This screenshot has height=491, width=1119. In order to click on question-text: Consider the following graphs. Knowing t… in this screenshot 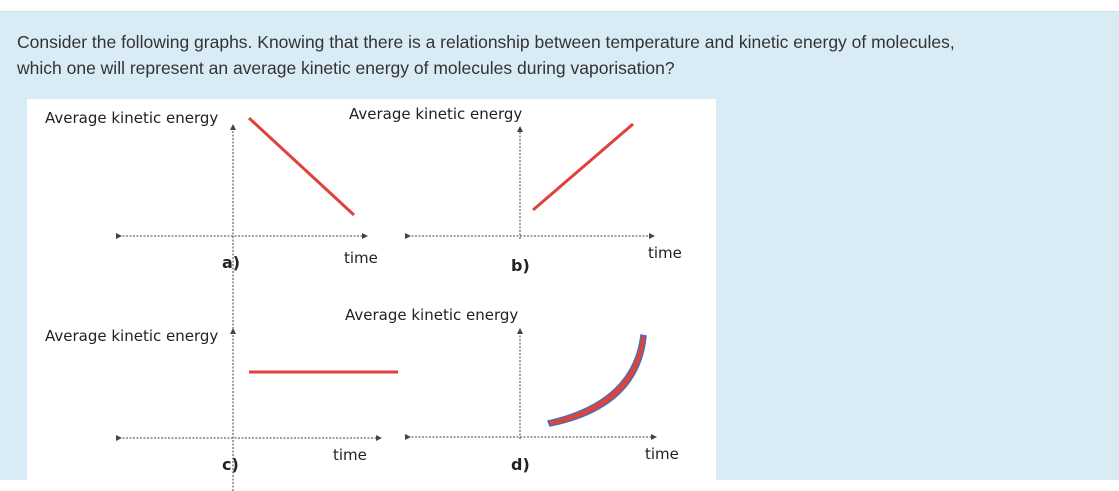, I will do `click(562, 55)`.